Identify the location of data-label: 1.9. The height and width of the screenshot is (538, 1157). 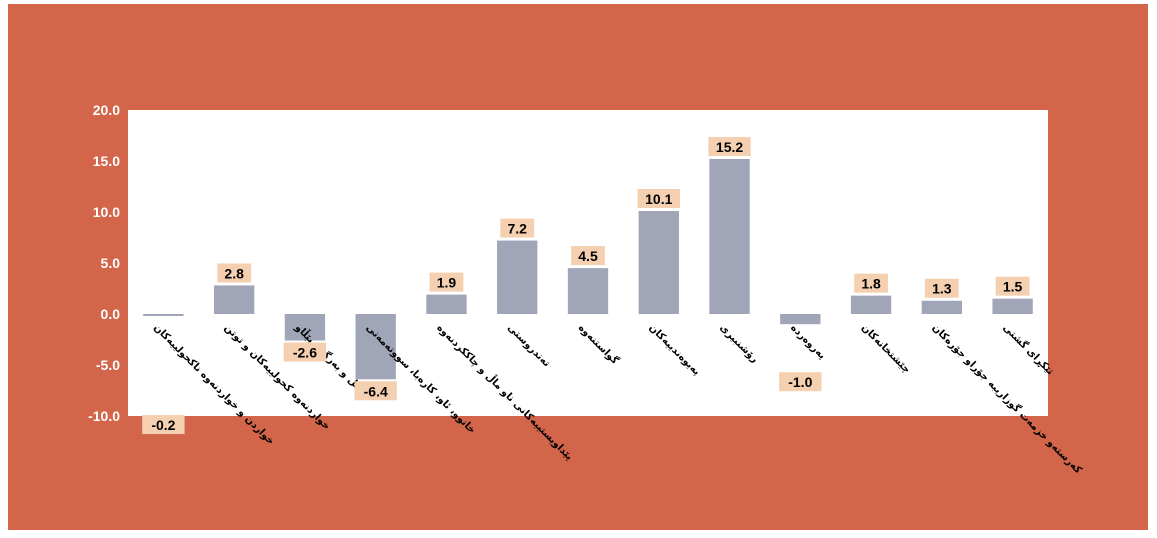
(447, 283).